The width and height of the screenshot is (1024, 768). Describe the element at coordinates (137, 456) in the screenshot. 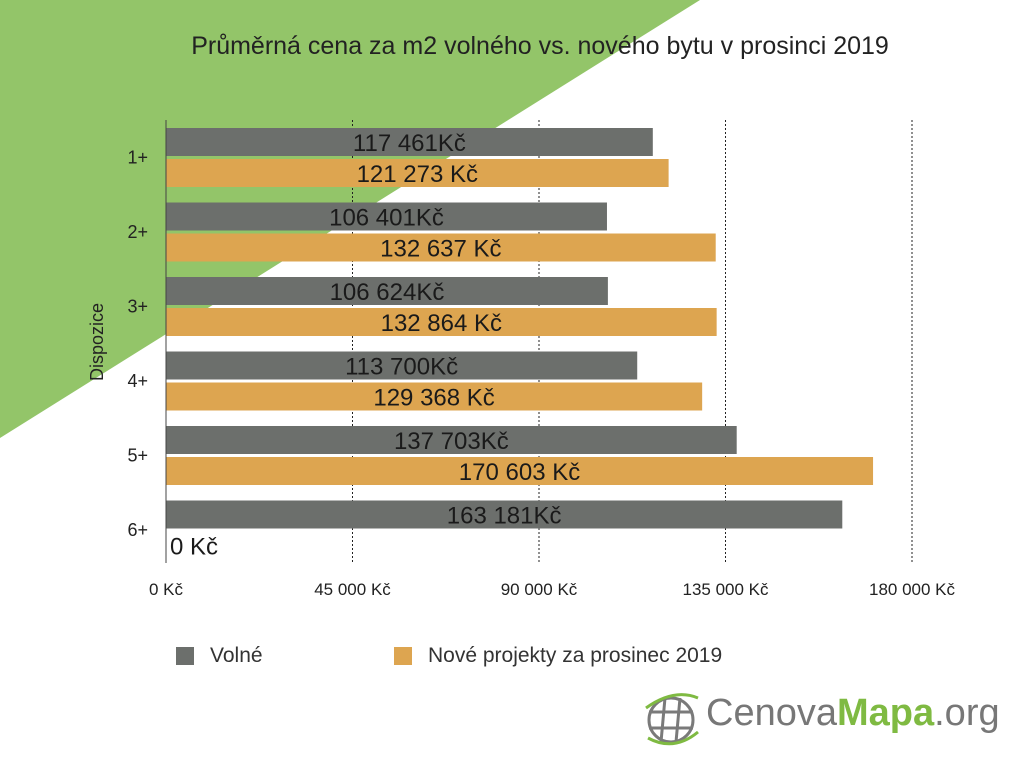

I see `category-label: 5+` at that location.